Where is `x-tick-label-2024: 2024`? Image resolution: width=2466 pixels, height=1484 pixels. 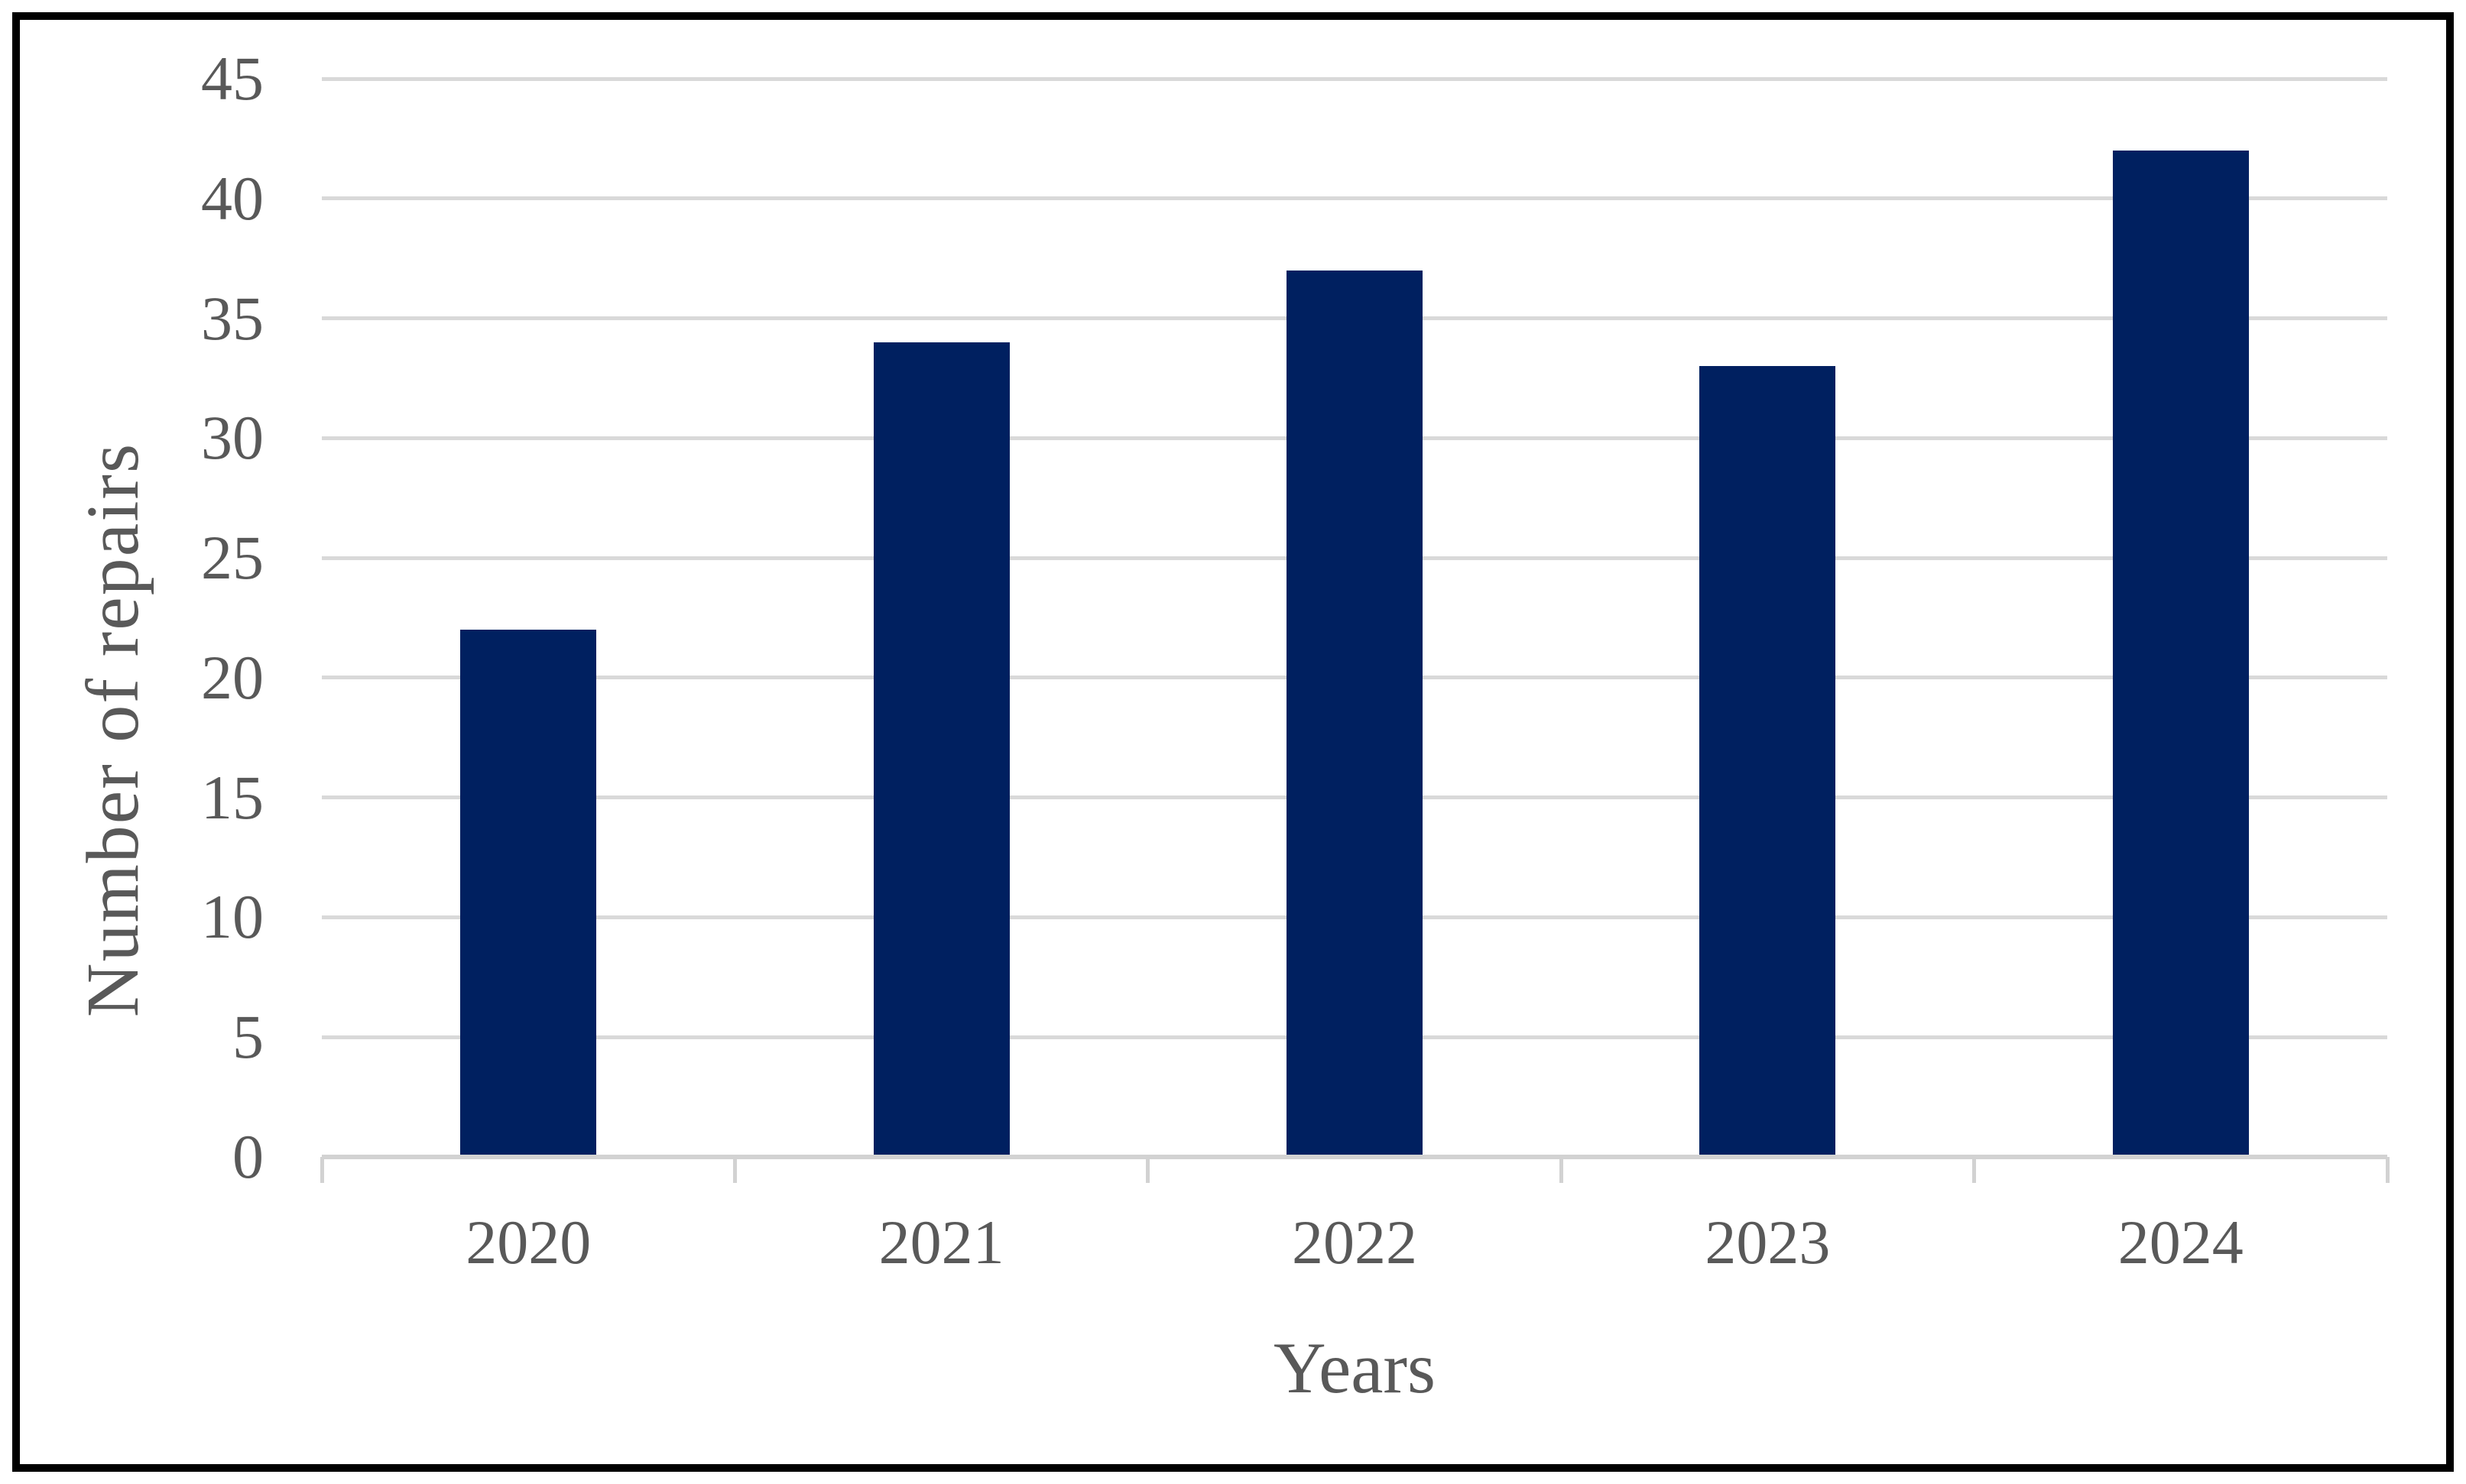 x-tick-label-2024: 2024 is located at coordinates (2180, 1242).